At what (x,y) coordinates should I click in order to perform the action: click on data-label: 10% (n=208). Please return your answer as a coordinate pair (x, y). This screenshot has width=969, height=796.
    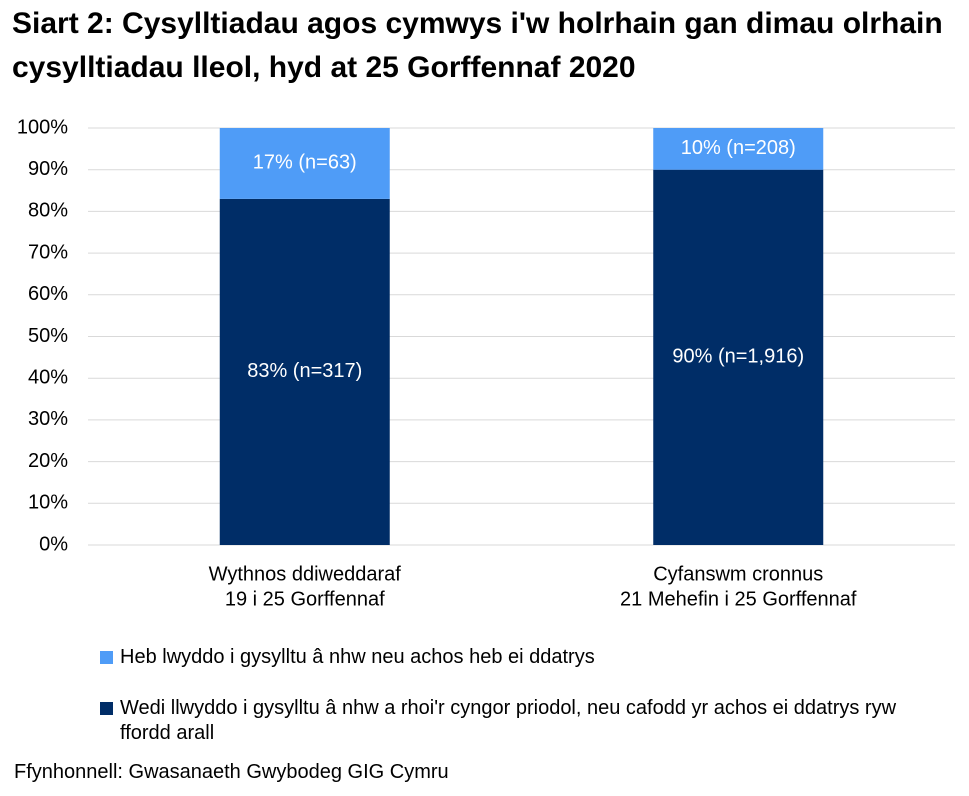
    Looking at the image, I should click on (738, 148).